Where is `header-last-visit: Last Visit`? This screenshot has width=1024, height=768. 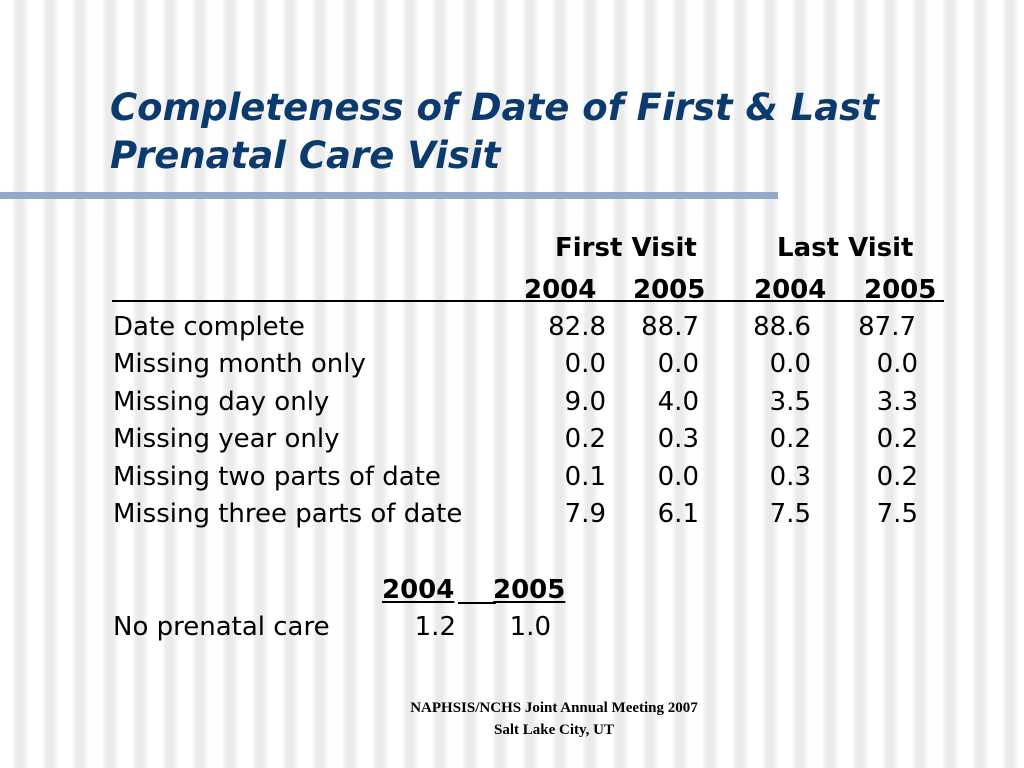 header-last-visit: Last Visit is located at coordinates (845, 248).